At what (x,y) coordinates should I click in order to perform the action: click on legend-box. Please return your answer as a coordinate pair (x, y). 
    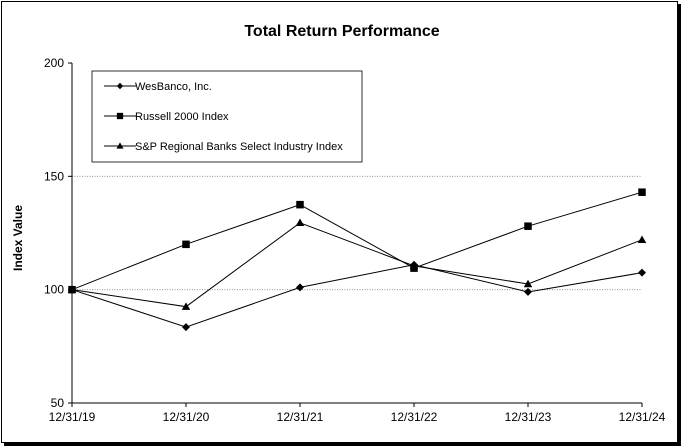
    Looking at the image, I should click on (227, 116).